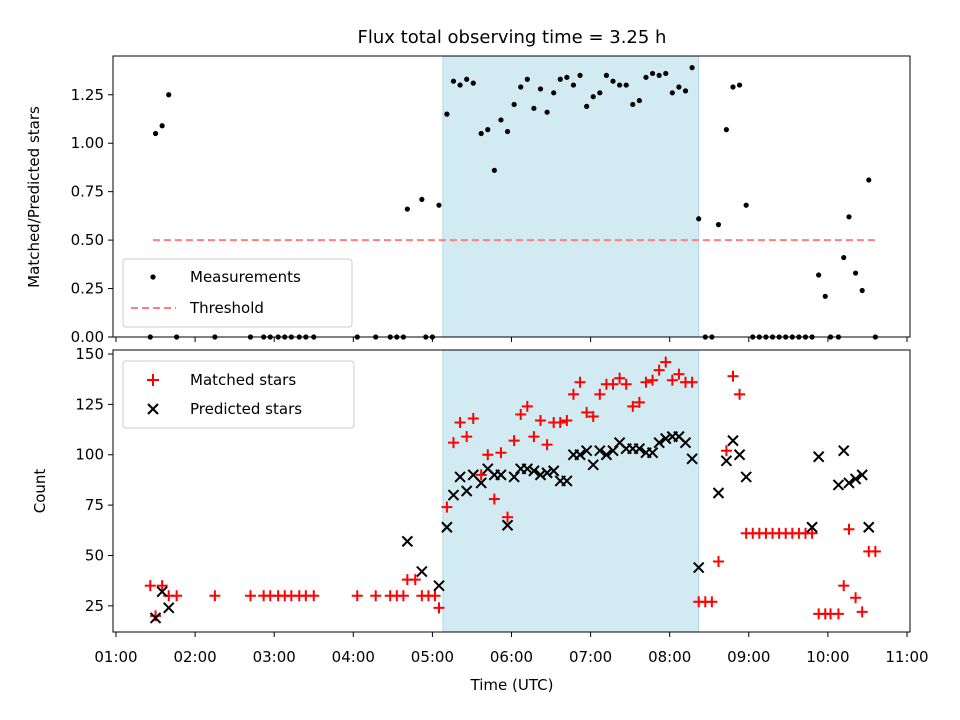  What do you see at coordinates (590, 657) in the screenshot?
I see `x-tick-label: 07:00` at bounding box center [590, 657].